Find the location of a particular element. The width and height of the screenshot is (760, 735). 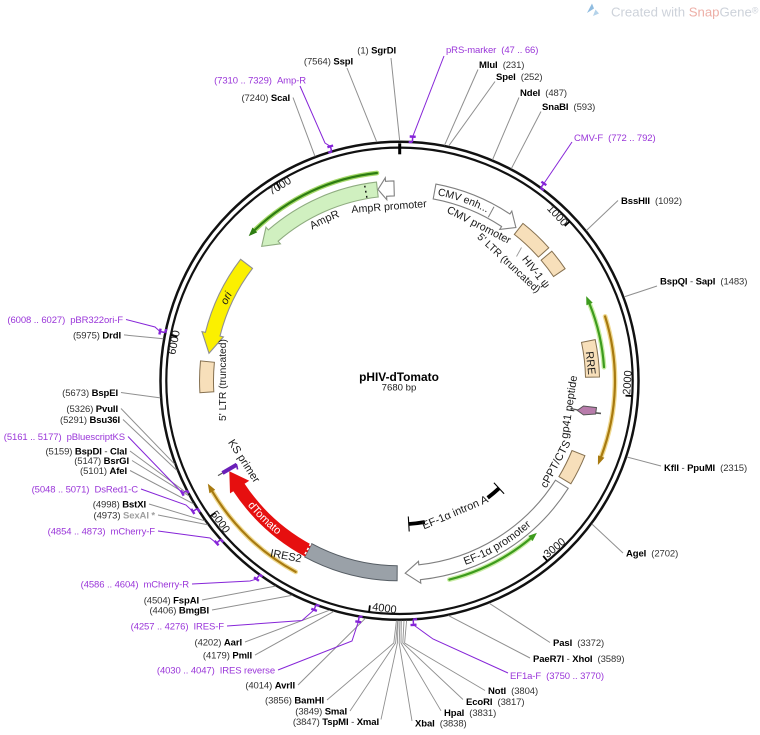

svg-text: (5101) AfeI is located at coordinates (103, 471).